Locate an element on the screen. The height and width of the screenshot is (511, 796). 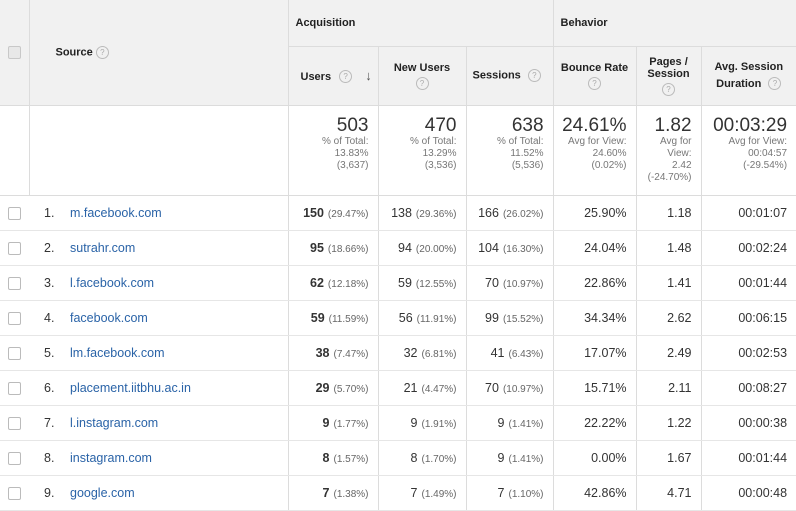
avg-session-duration-column-header: Avg. Session Duration ? is located at coordinates (748, 76).